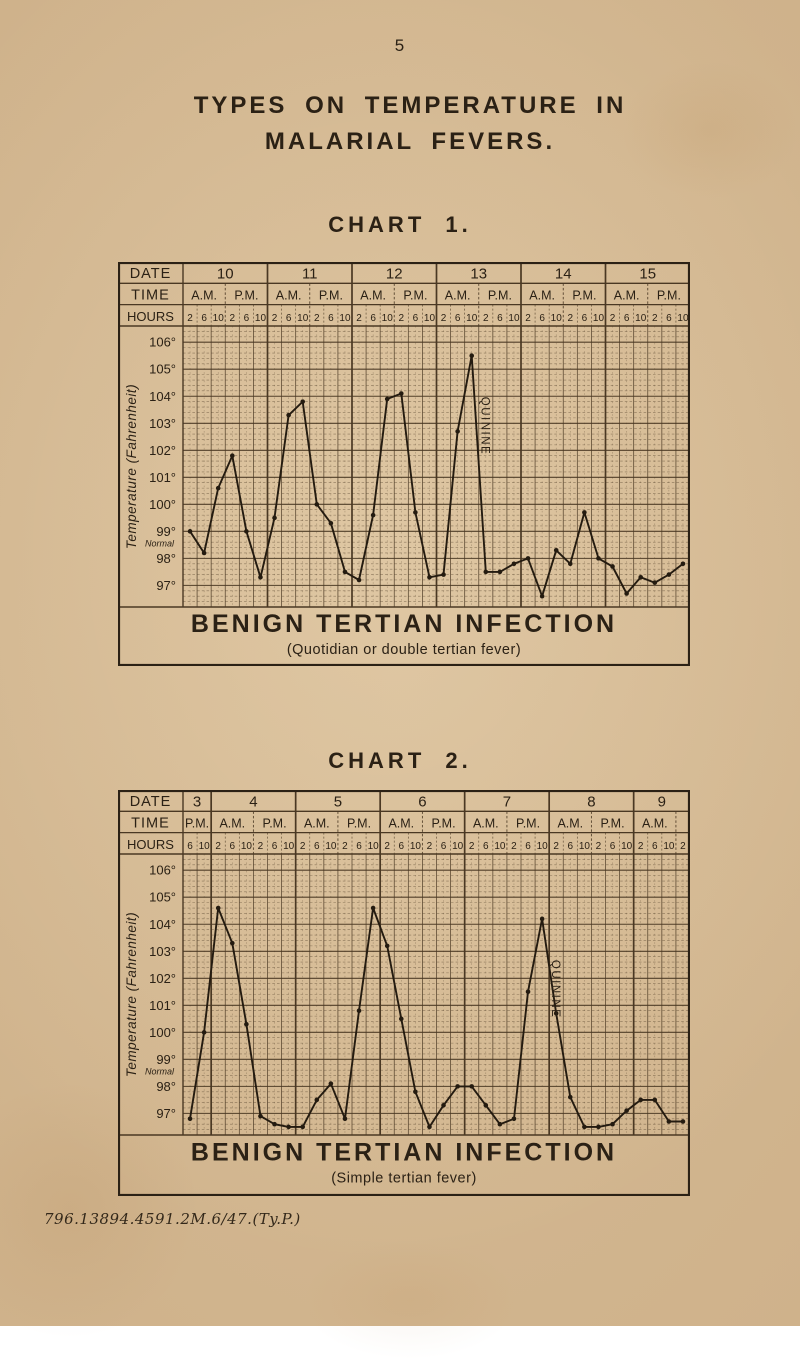 Image resolution: width=800 pixels, height=1360 pixels. Describe the element at coordinates (162, 1005) in the screenshot. I see `y-tick-label: 101°` at that location.